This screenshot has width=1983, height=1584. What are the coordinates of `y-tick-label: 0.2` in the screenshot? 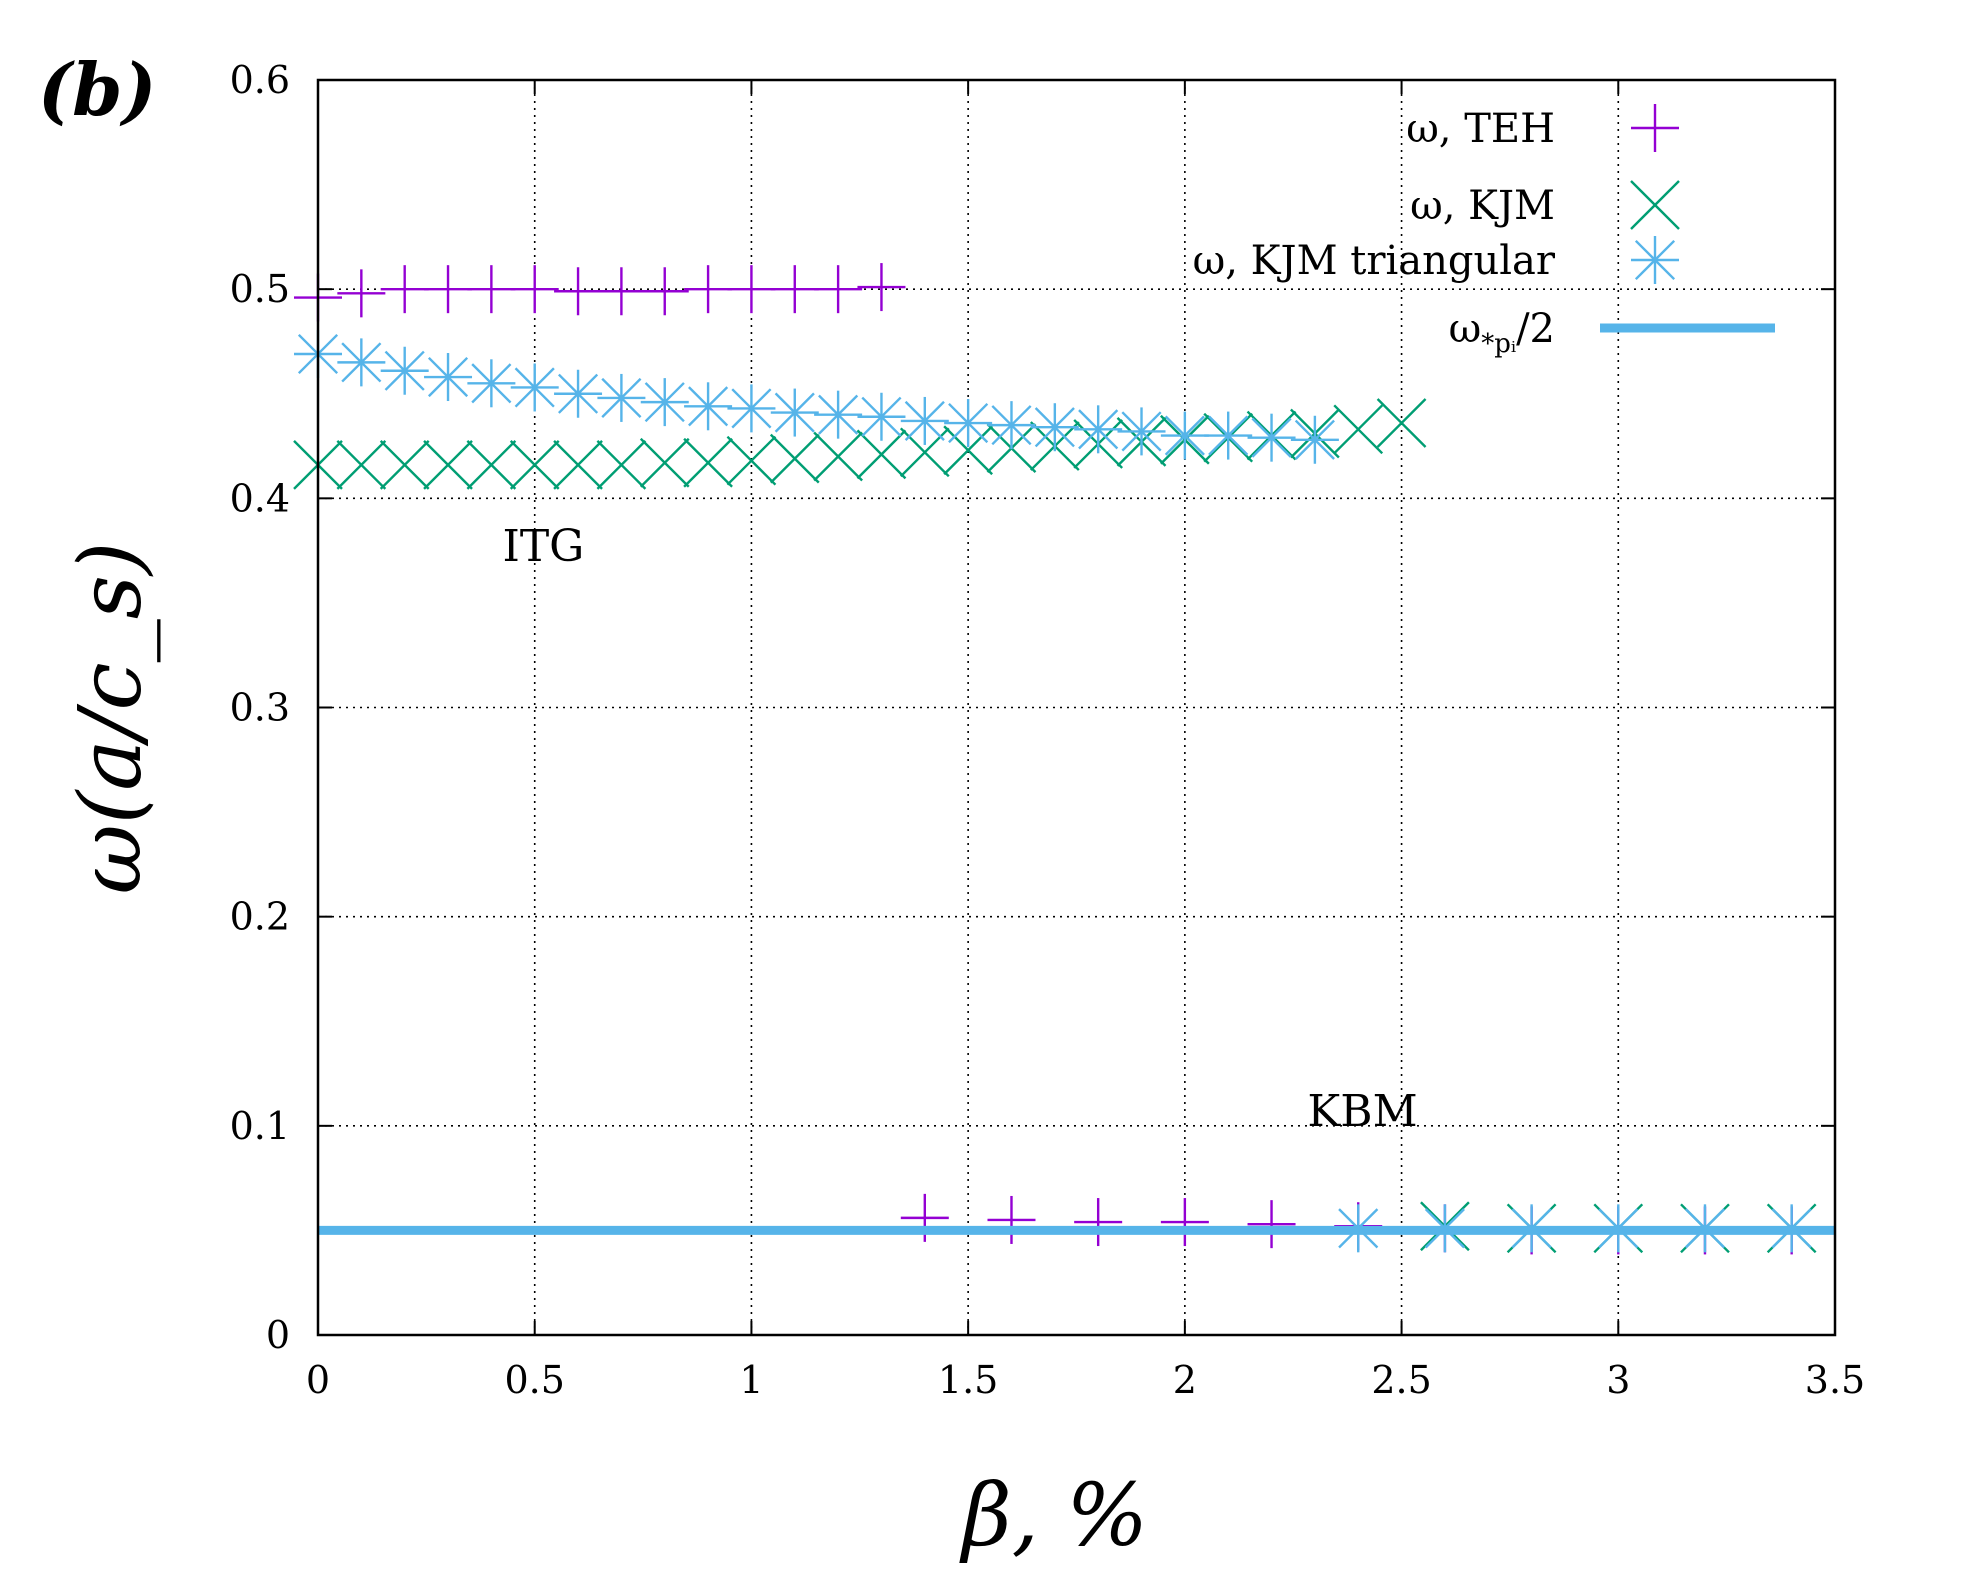 It's located at (260, 917).